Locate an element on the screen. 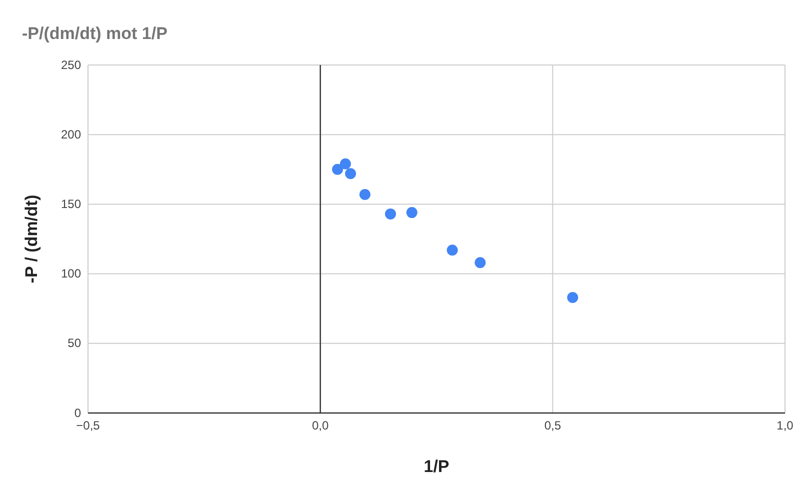 The image size is (800, 483). y-tick-label: 50 is located at coordinates (75, 343).